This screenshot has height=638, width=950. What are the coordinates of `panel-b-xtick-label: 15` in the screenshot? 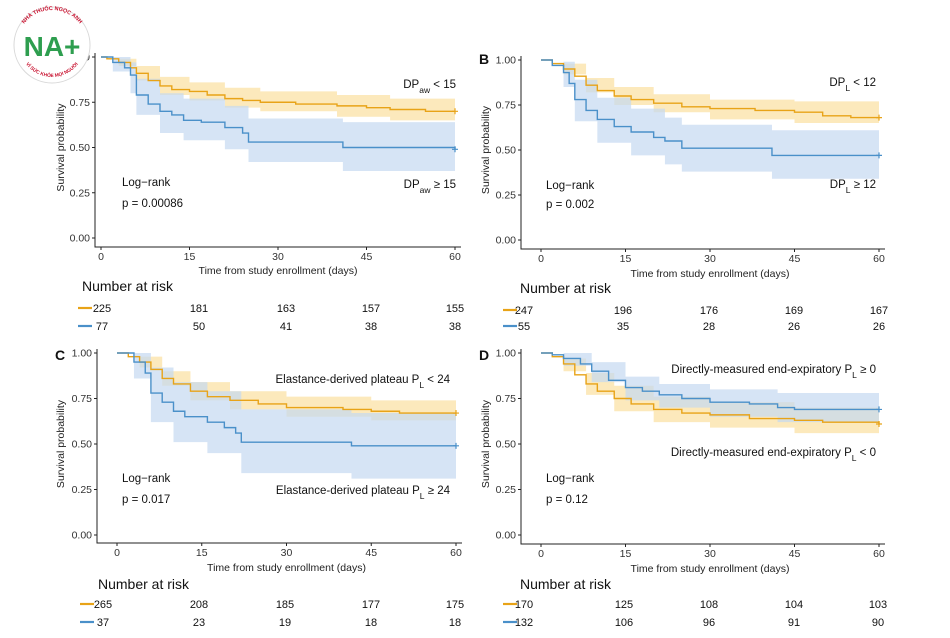 It's located at (626, 259).